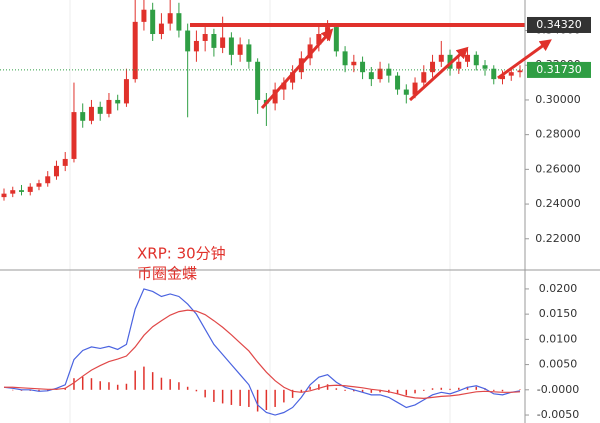 This screenshot has height=423, width=600. I want to click on y-tick-label: 0.28000, so click(558, 134).